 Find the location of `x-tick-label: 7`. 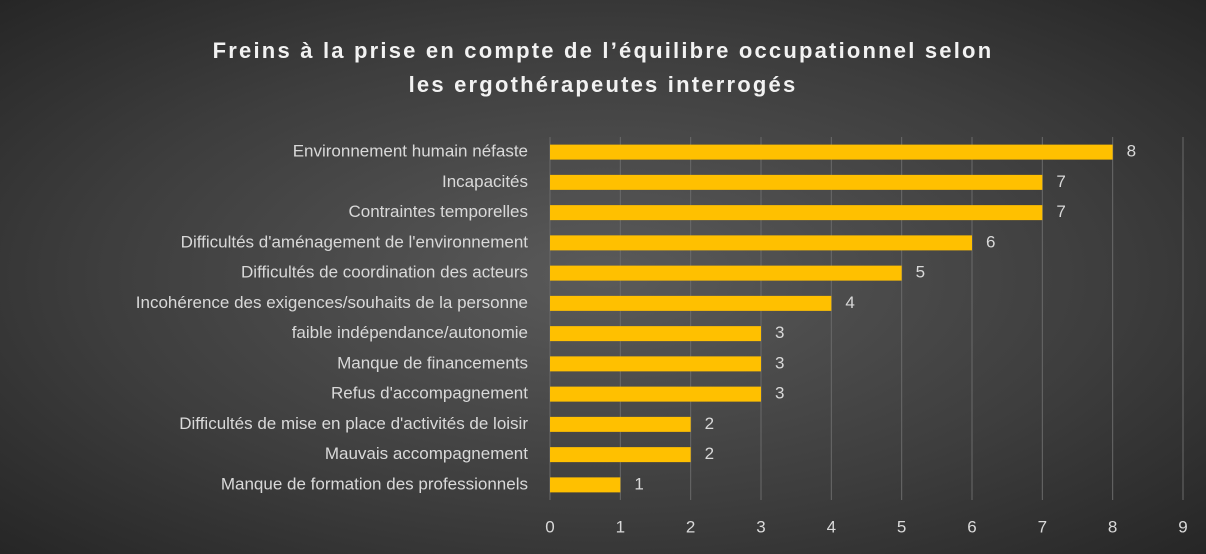

x-tick-label: 7 is located at coordinates (1042, 526).